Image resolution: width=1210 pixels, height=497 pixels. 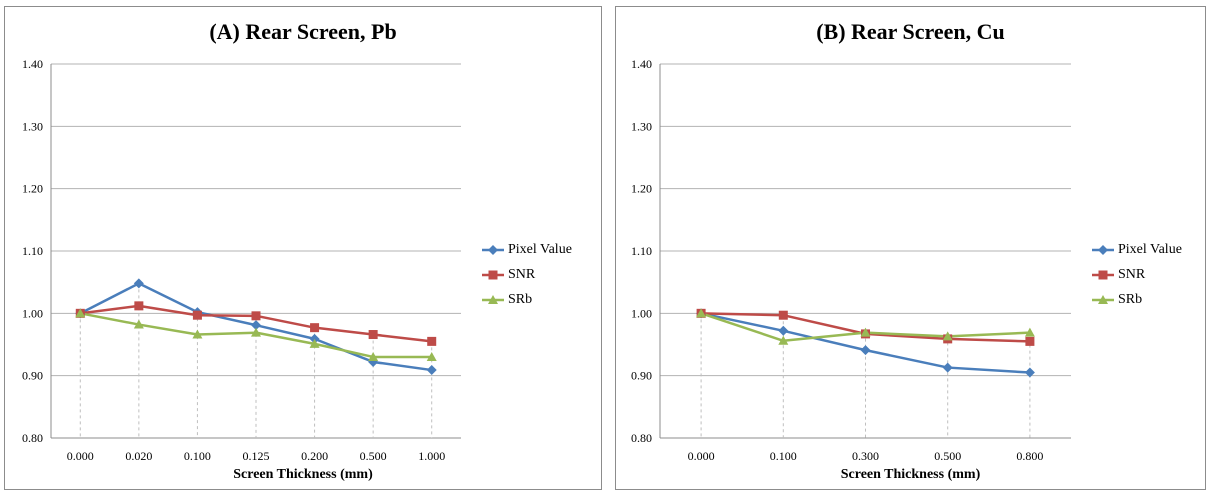 I want to click on x-tick-label: 0.300, so click(x=865, y=456).